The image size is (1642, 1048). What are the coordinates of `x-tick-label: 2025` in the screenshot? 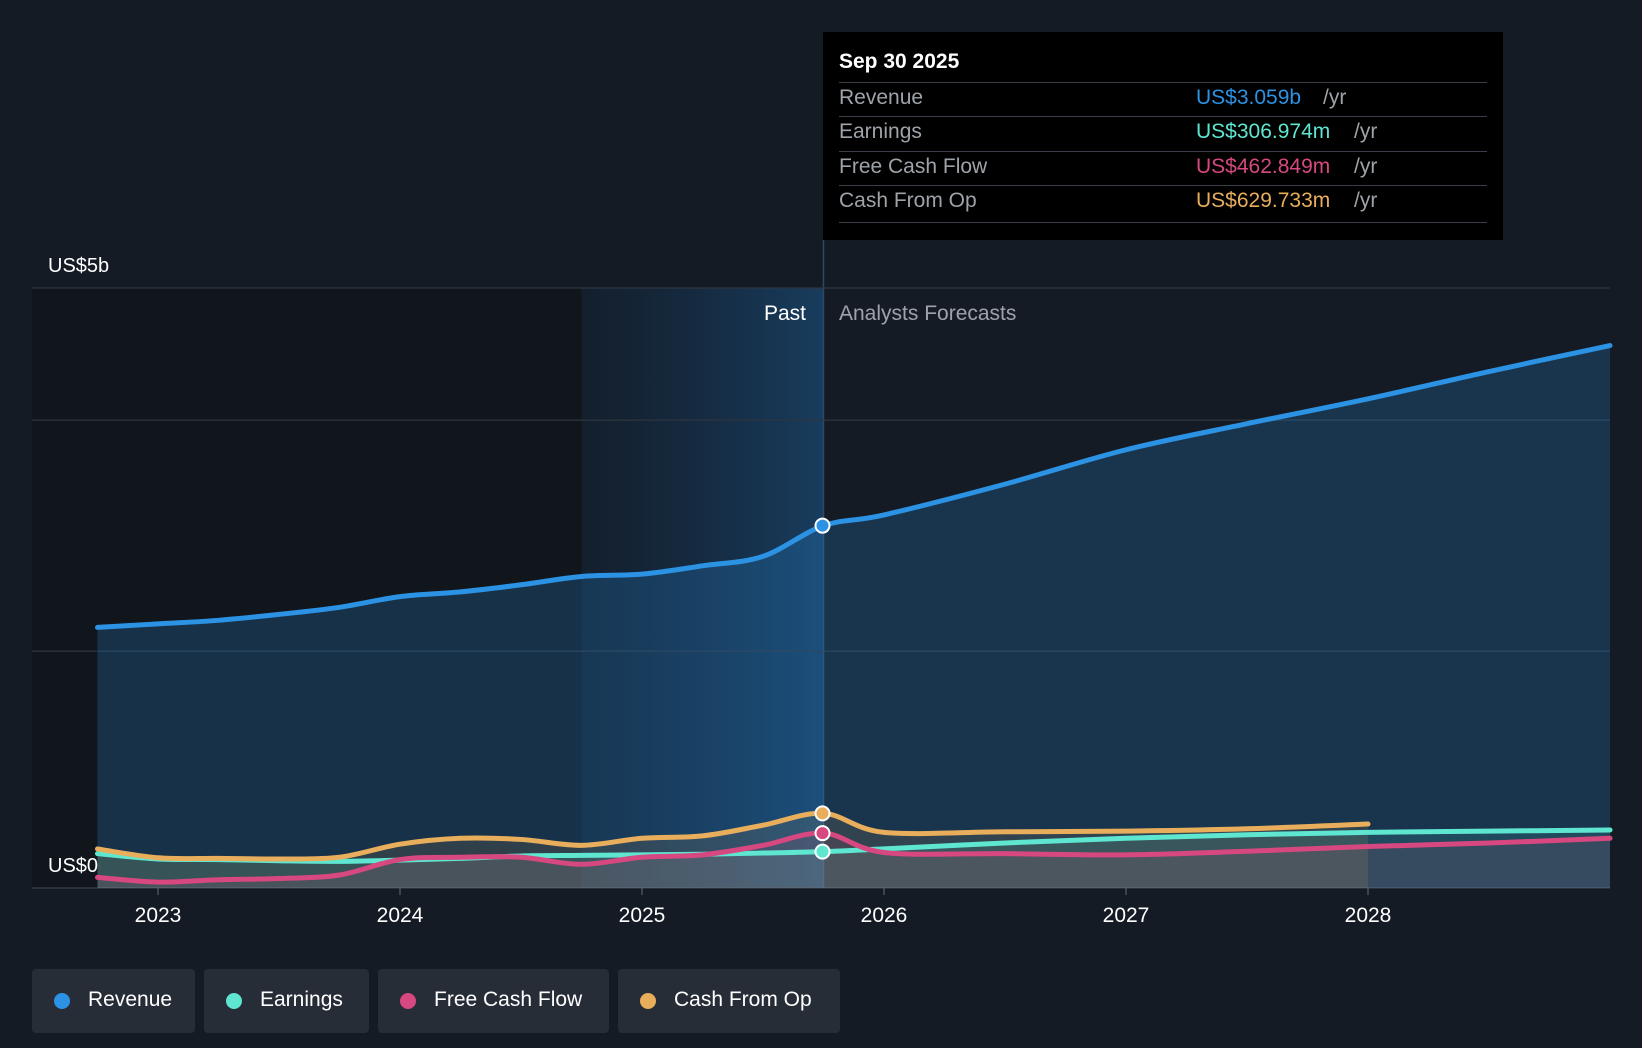 It's located at (642, 915).